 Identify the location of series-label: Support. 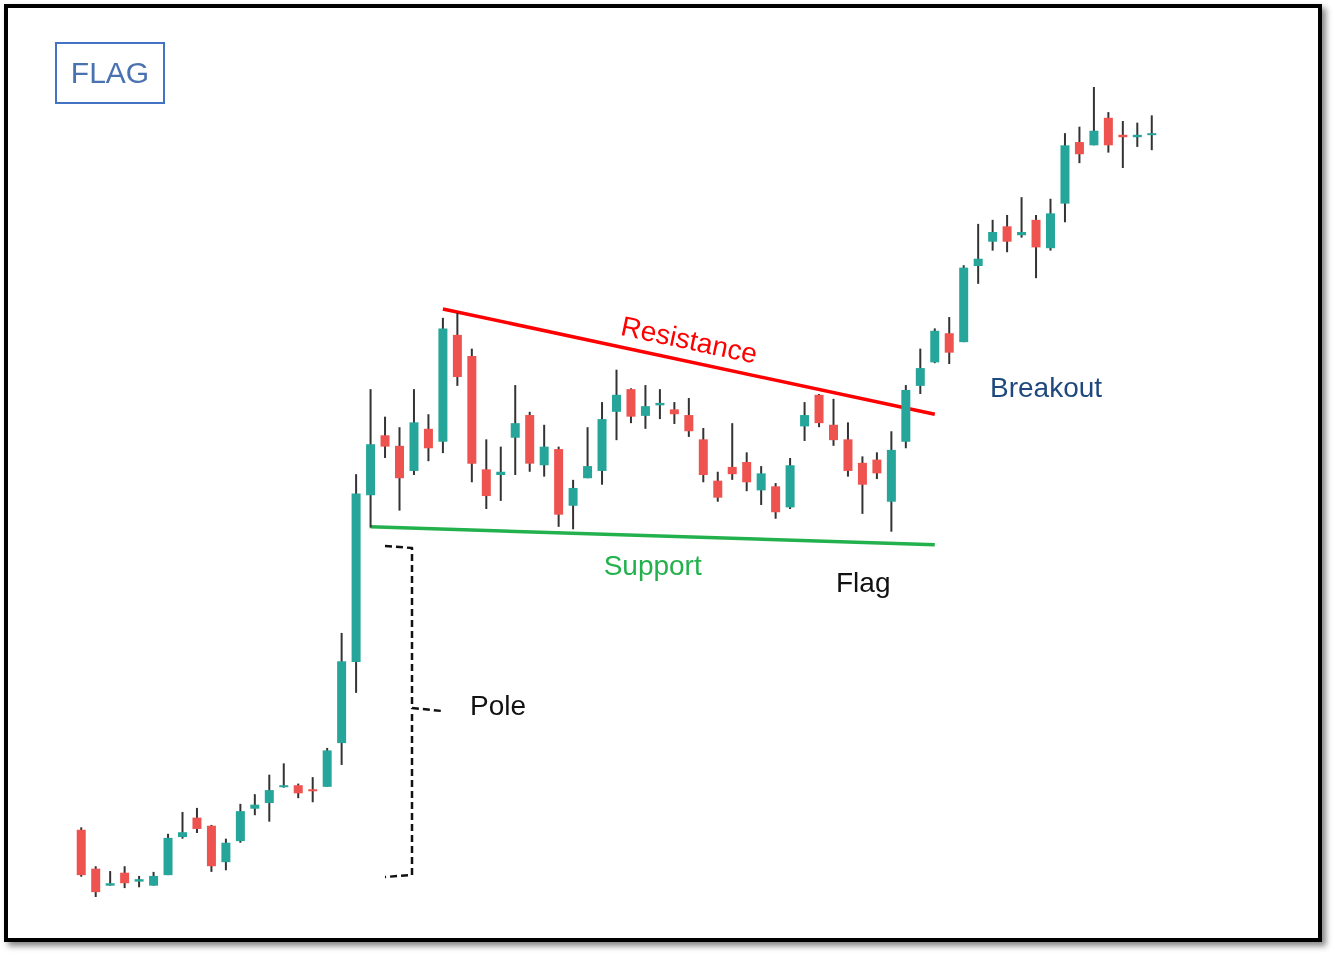
(652, 566).